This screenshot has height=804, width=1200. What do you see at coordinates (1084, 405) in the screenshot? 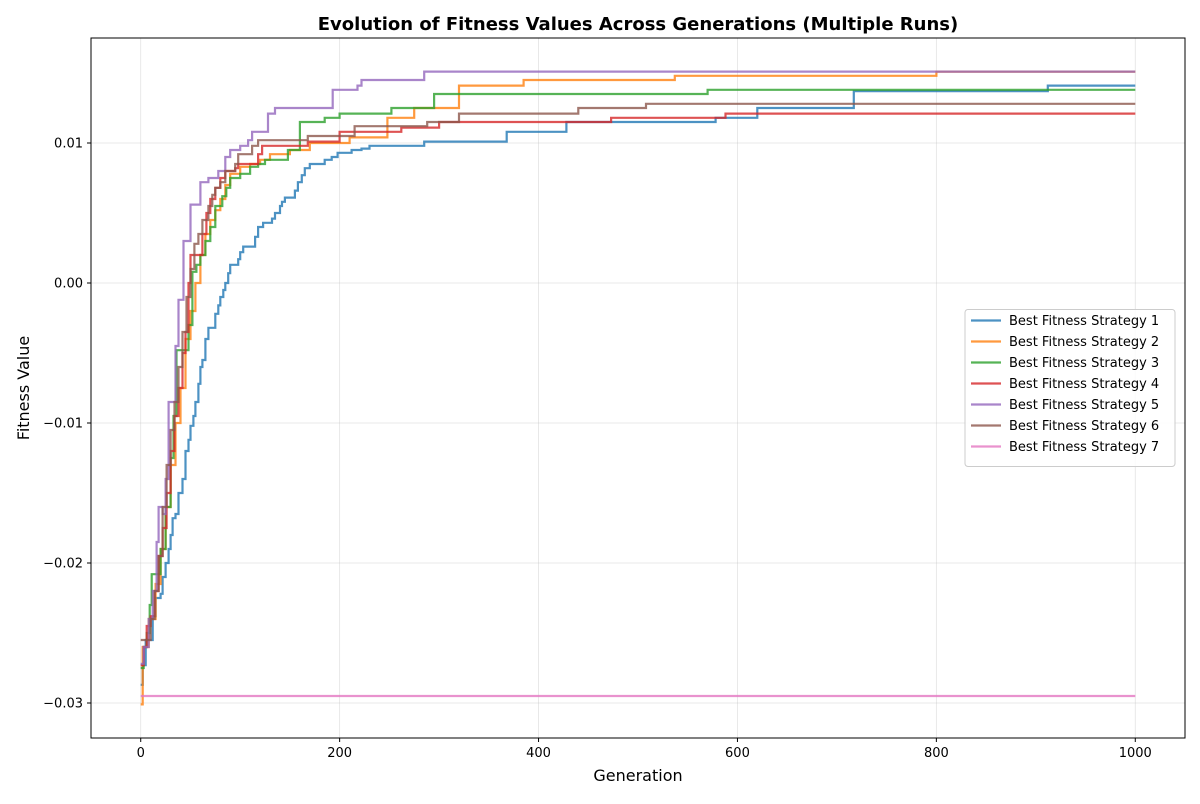
I see `legend-label: Best Fitness Strategy 5` at bounding box center [1084, 405].